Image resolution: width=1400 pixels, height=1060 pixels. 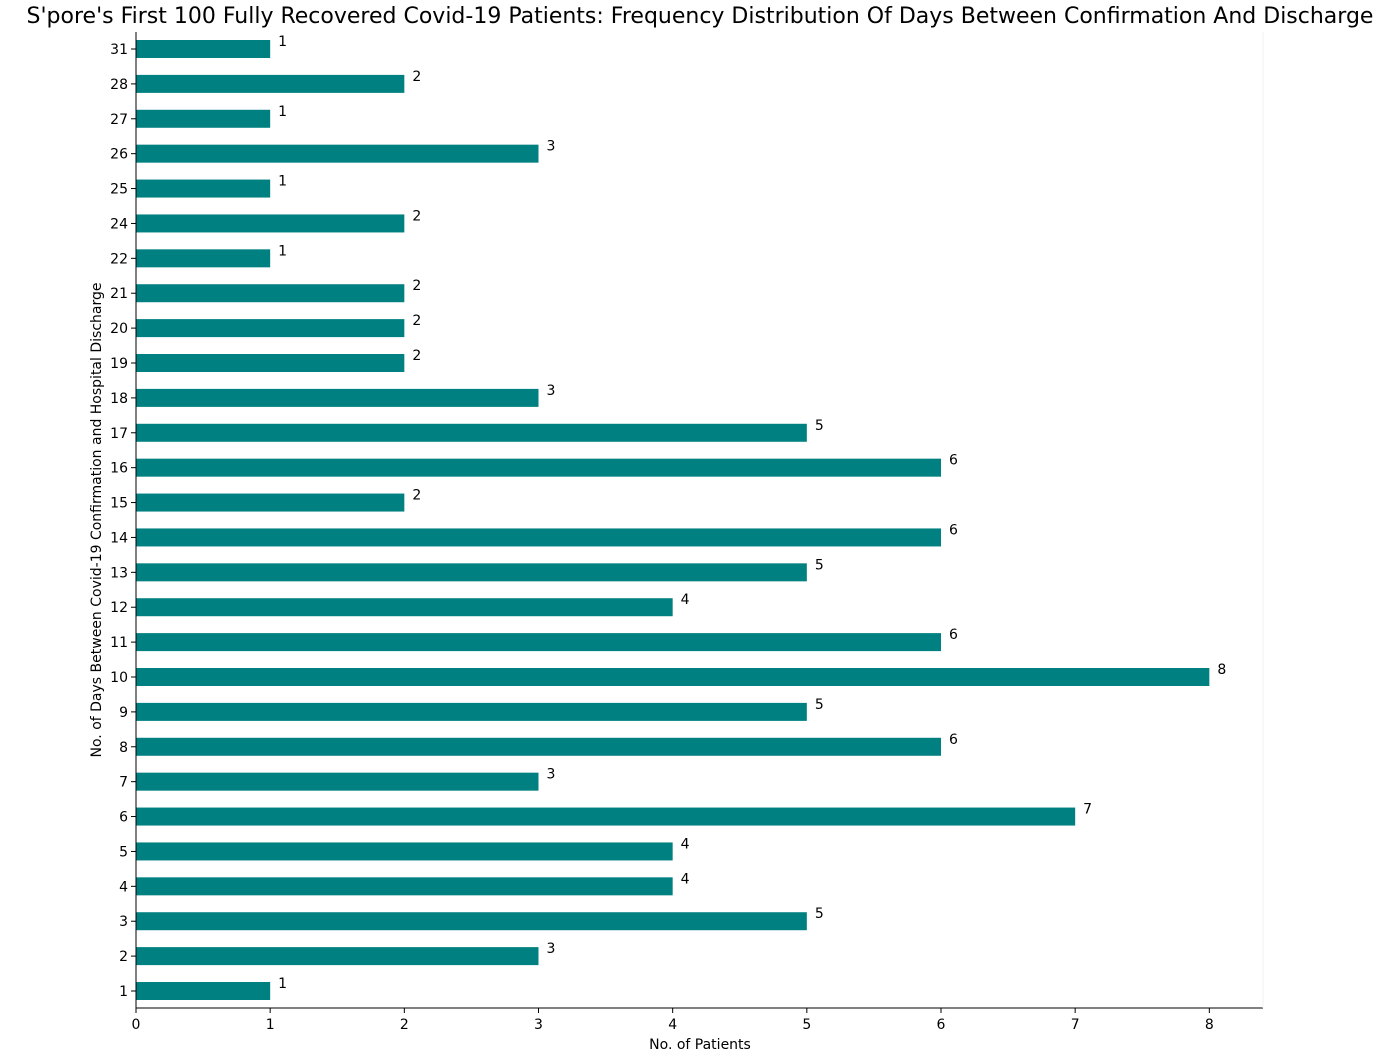 What do you see at coordinates (119, 573) in the screenshot?
I see `y-tick-label: 13` at bounding box center [119, 573].